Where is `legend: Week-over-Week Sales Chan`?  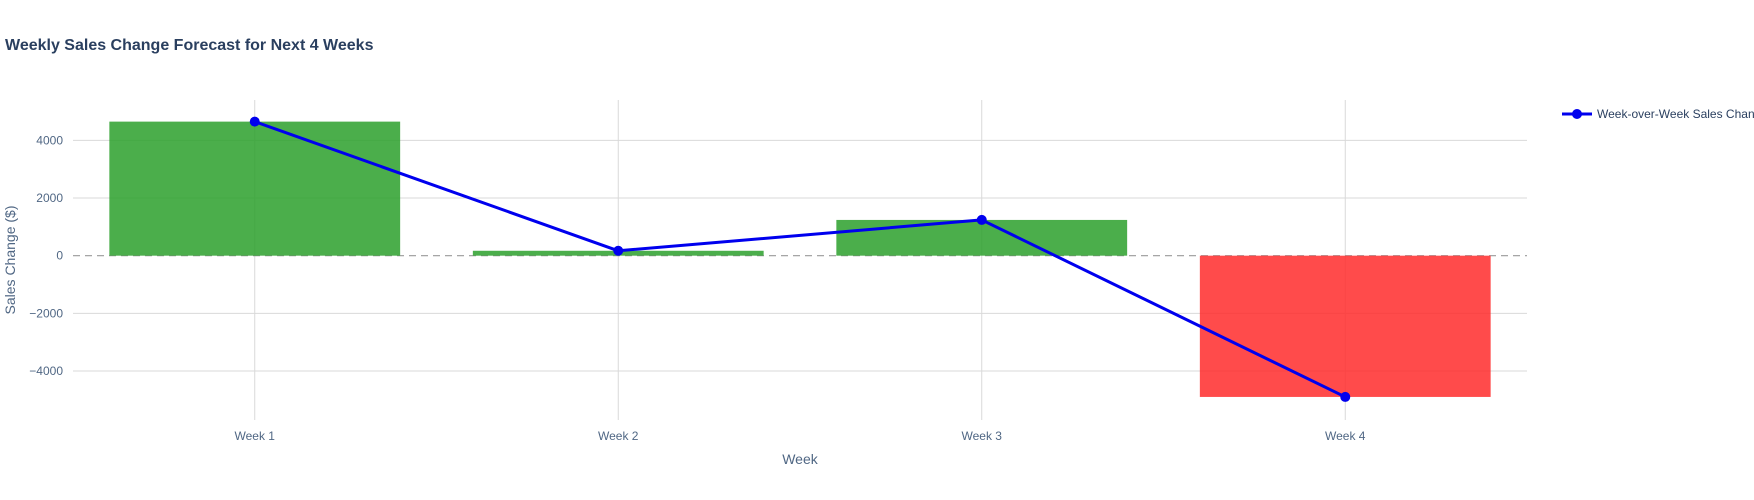
legend: Week-over-Week Sales Chan is located at coordinates (1658, 114).